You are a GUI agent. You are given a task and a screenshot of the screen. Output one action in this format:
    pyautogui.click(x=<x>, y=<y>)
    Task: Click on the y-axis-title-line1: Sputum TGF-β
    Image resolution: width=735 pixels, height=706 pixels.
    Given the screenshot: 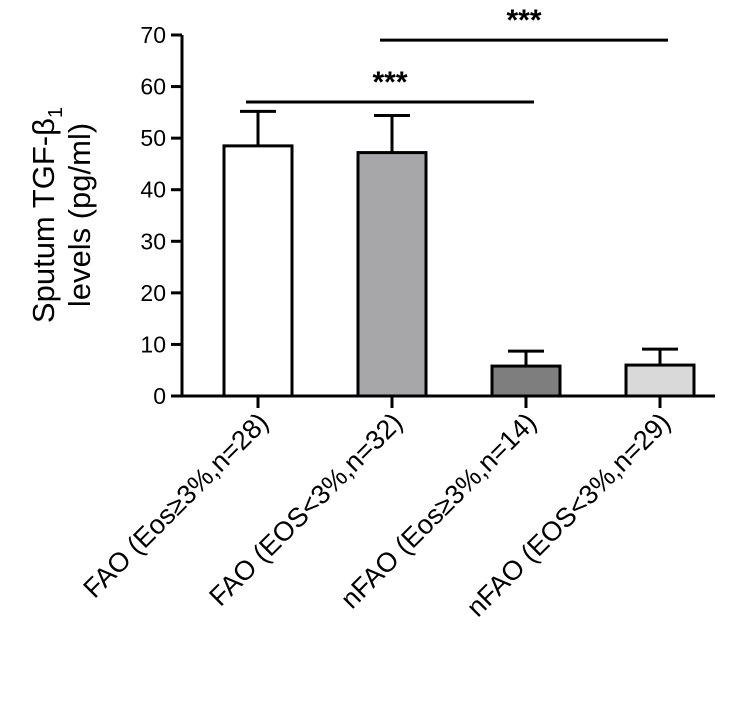 What is the action you would take?
    pyautogui.click(x=43, y=220)
    